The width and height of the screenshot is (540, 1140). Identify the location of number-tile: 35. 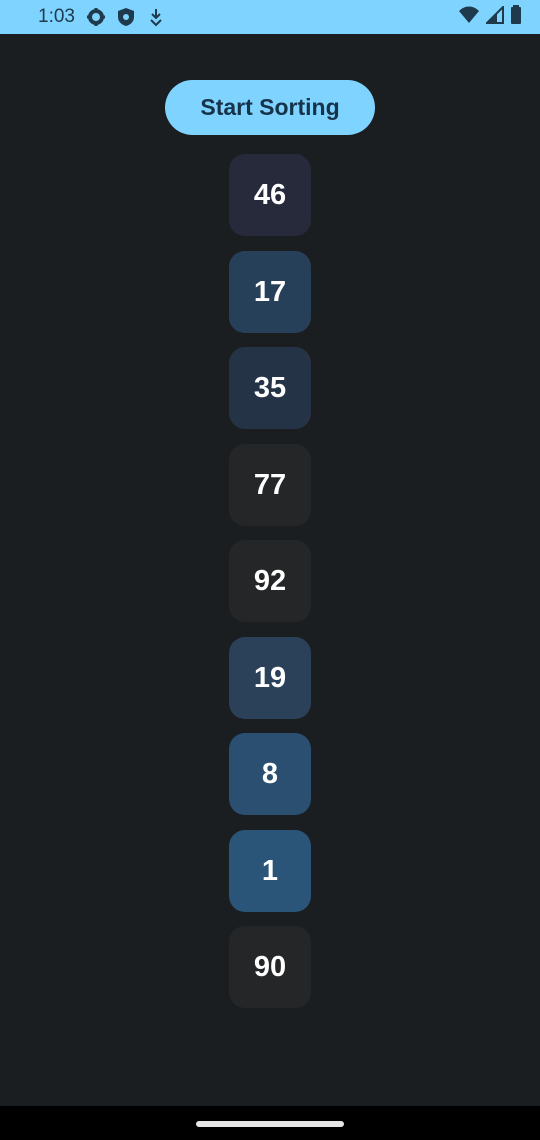
(270, 388).